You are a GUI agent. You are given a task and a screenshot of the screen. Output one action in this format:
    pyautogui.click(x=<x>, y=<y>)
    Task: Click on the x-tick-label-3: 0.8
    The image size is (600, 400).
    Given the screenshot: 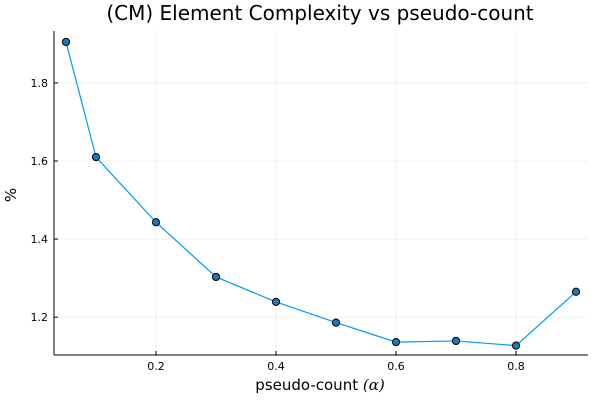 What is the action you would take?
    pyautogui.click(x=516, y=366)
    